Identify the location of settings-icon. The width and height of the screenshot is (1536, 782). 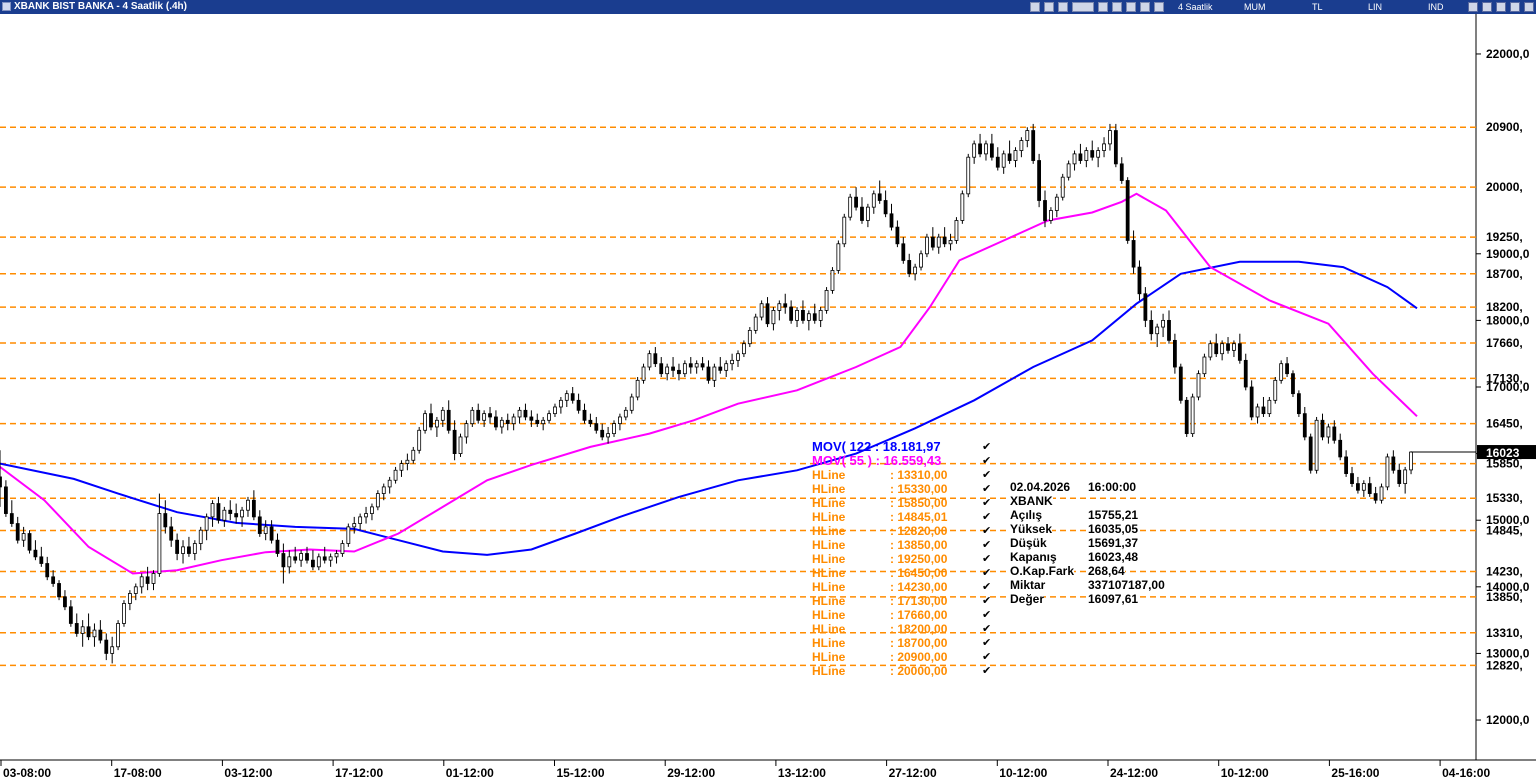
(1131, 7).